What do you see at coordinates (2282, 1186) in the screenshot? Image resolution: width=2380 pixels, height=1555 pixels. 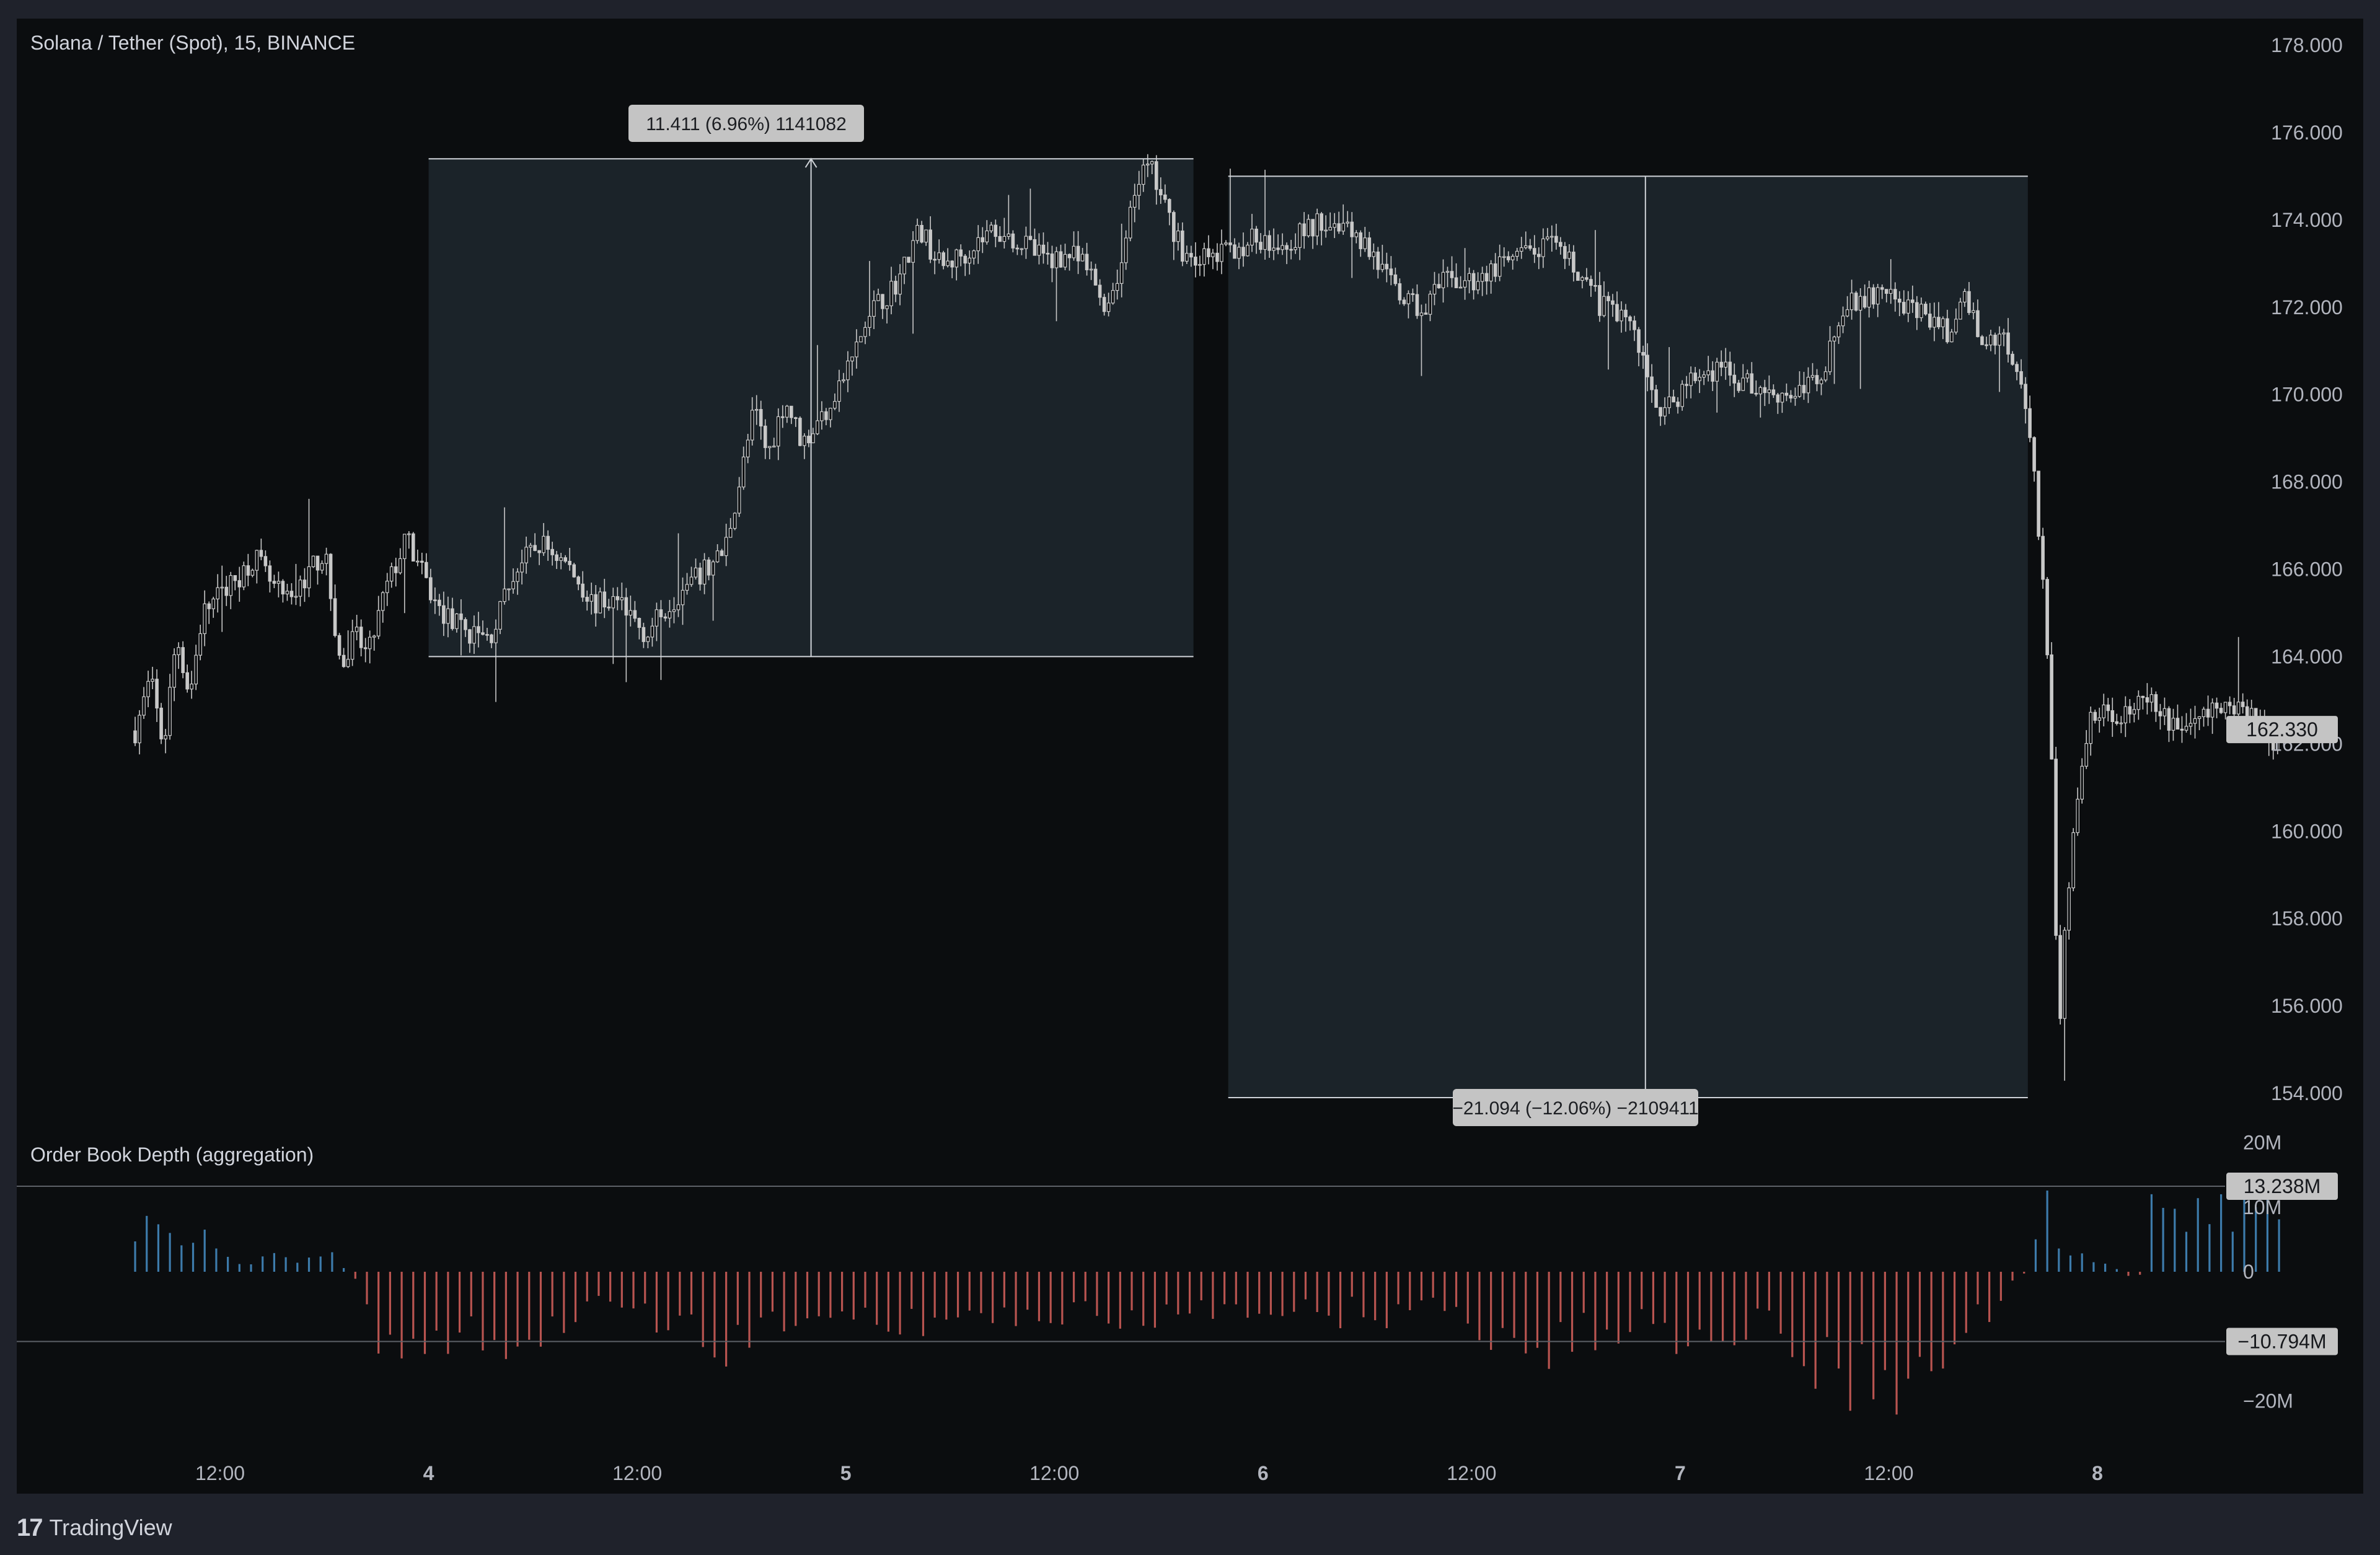 I see `depth-upper-badge: 13.238M` at bounding box center [2282, 1186].